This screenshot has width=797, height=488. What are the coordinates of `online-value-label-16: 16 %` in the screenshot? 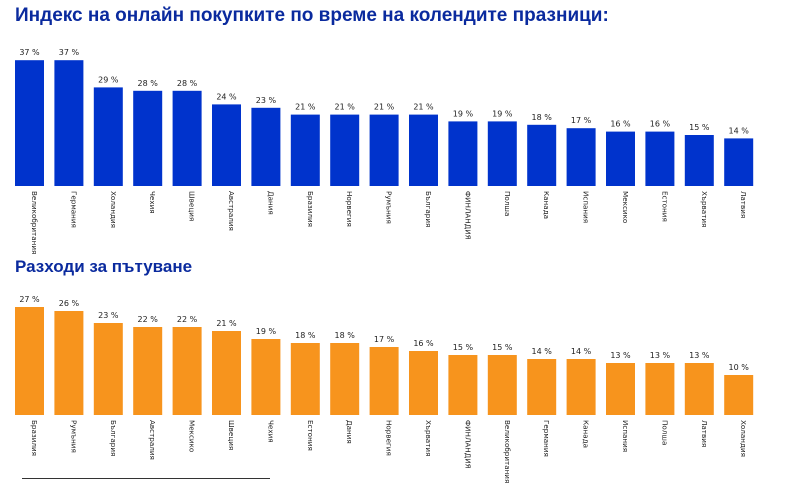 It's located at (660, 124).